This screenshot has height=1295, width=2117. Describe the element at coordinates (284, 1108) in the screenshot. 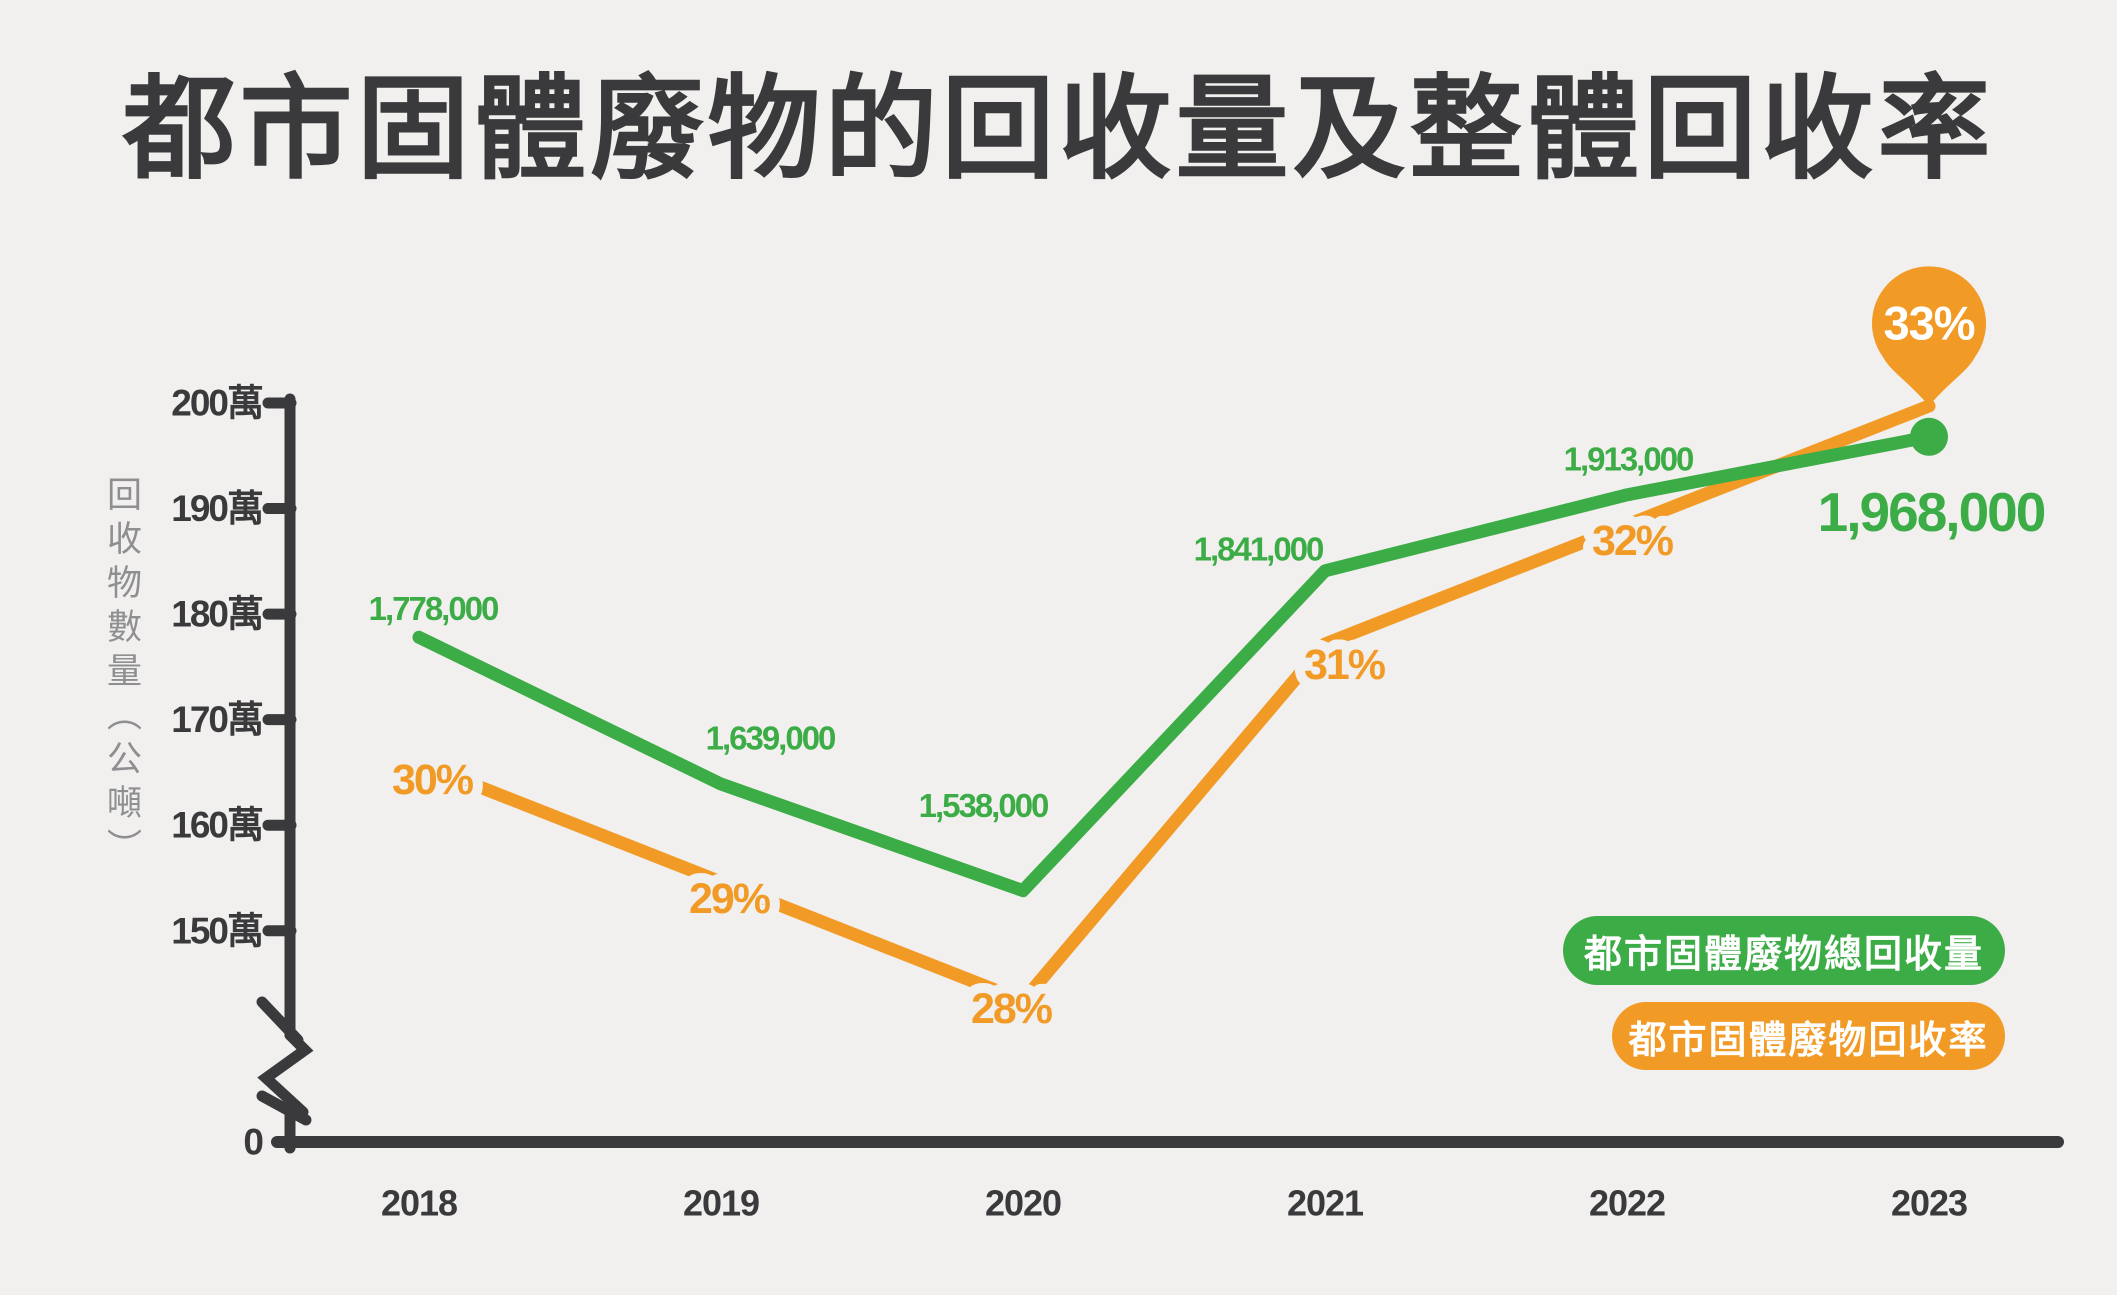

I see `y-axis-break-slash-bottom` at that location.